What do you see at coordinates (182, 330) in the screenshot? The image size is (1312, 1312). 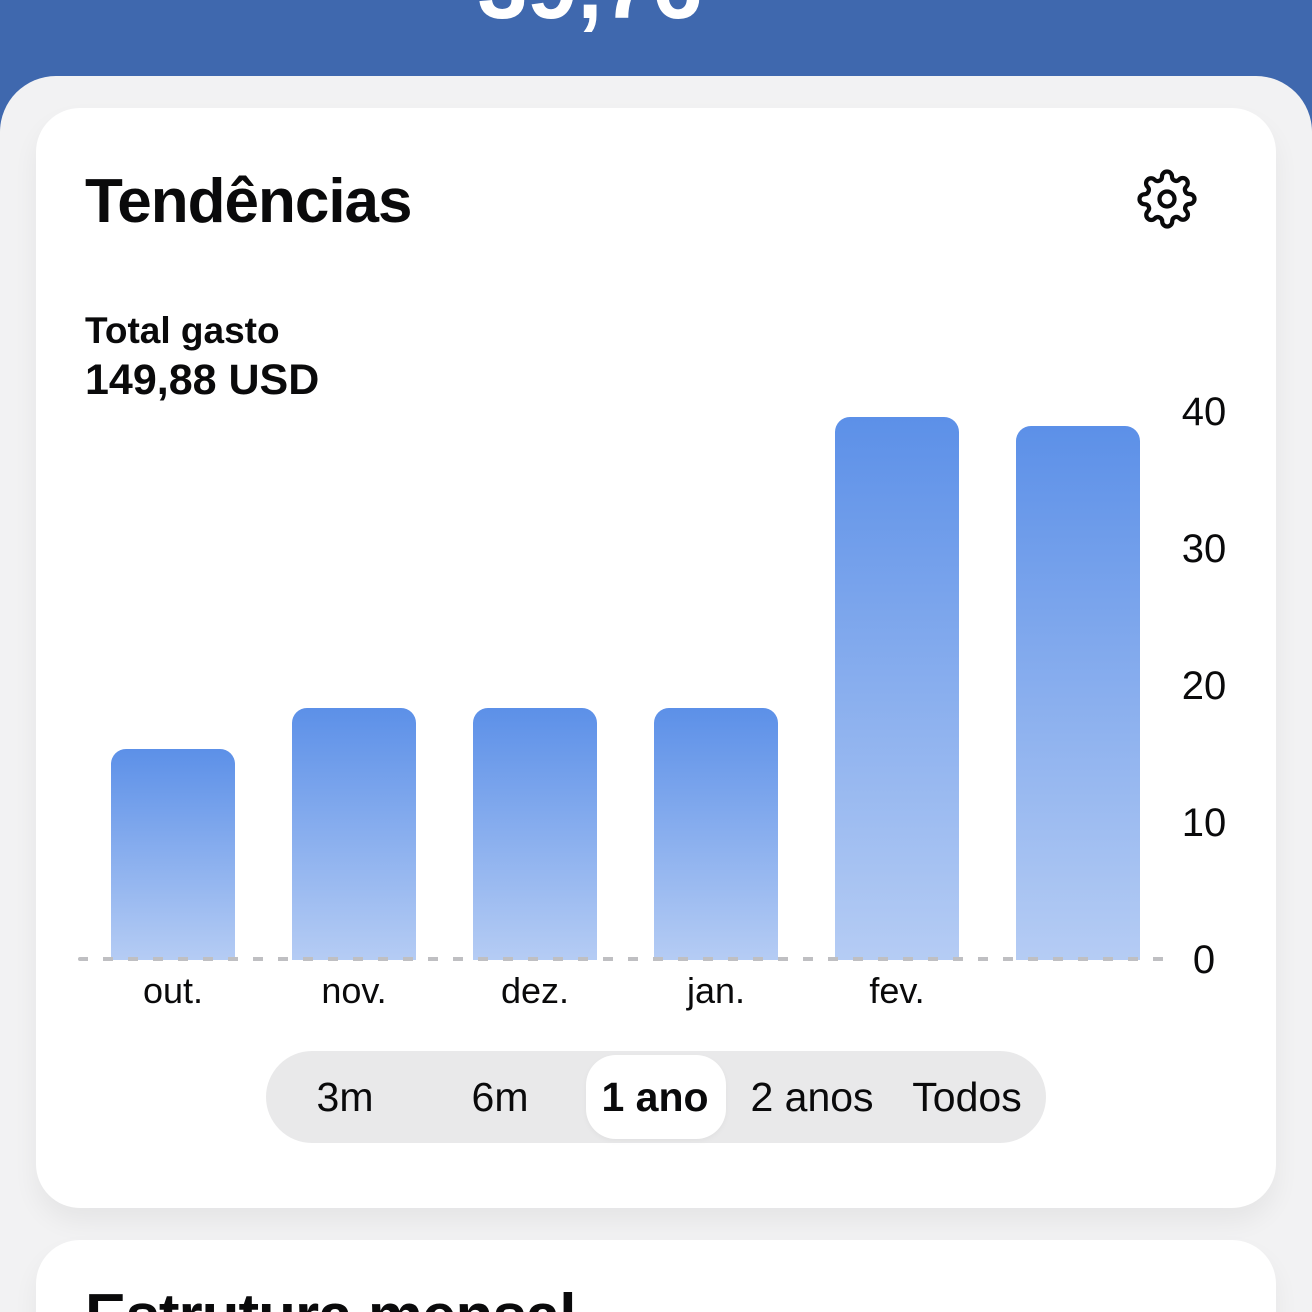 I see `total-spent-label: Total gasto` at bounding box center [182, 330].